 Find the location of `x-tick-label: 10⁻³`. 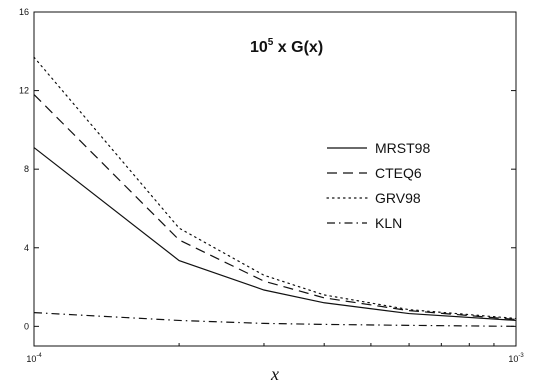

x-tick-label: 10⁻³ is located at coordinates (516, 358).